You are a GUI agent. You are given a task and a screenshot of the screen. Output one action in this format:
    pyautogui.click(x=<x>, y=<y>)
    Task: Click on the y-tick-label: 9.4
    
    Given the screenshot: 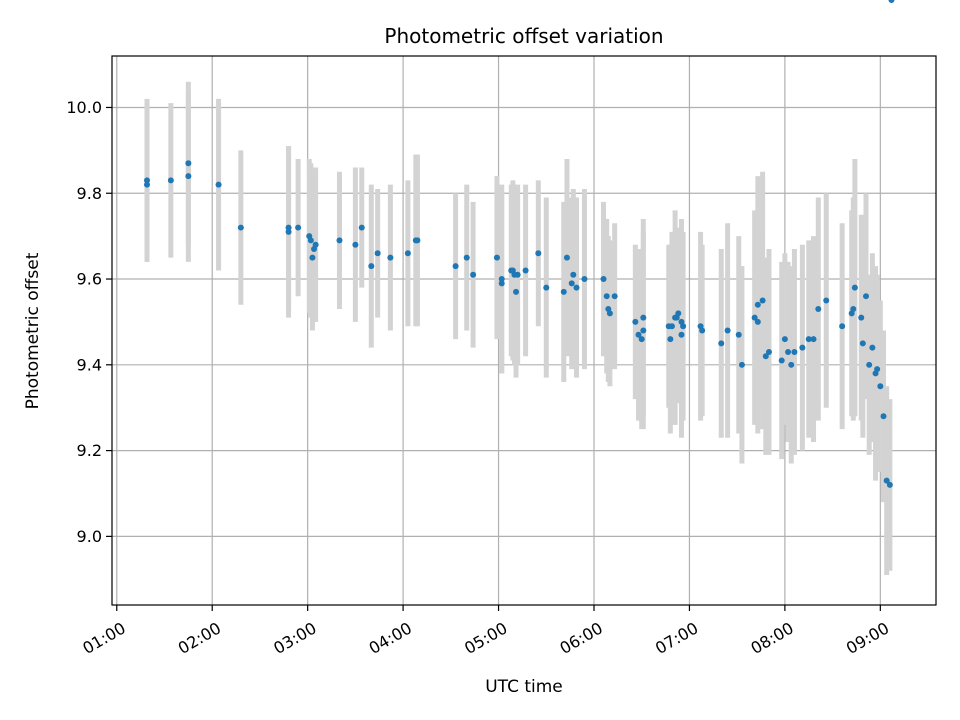 What is the action you would take?
    pyautogui.click(x=89, y=364)
    